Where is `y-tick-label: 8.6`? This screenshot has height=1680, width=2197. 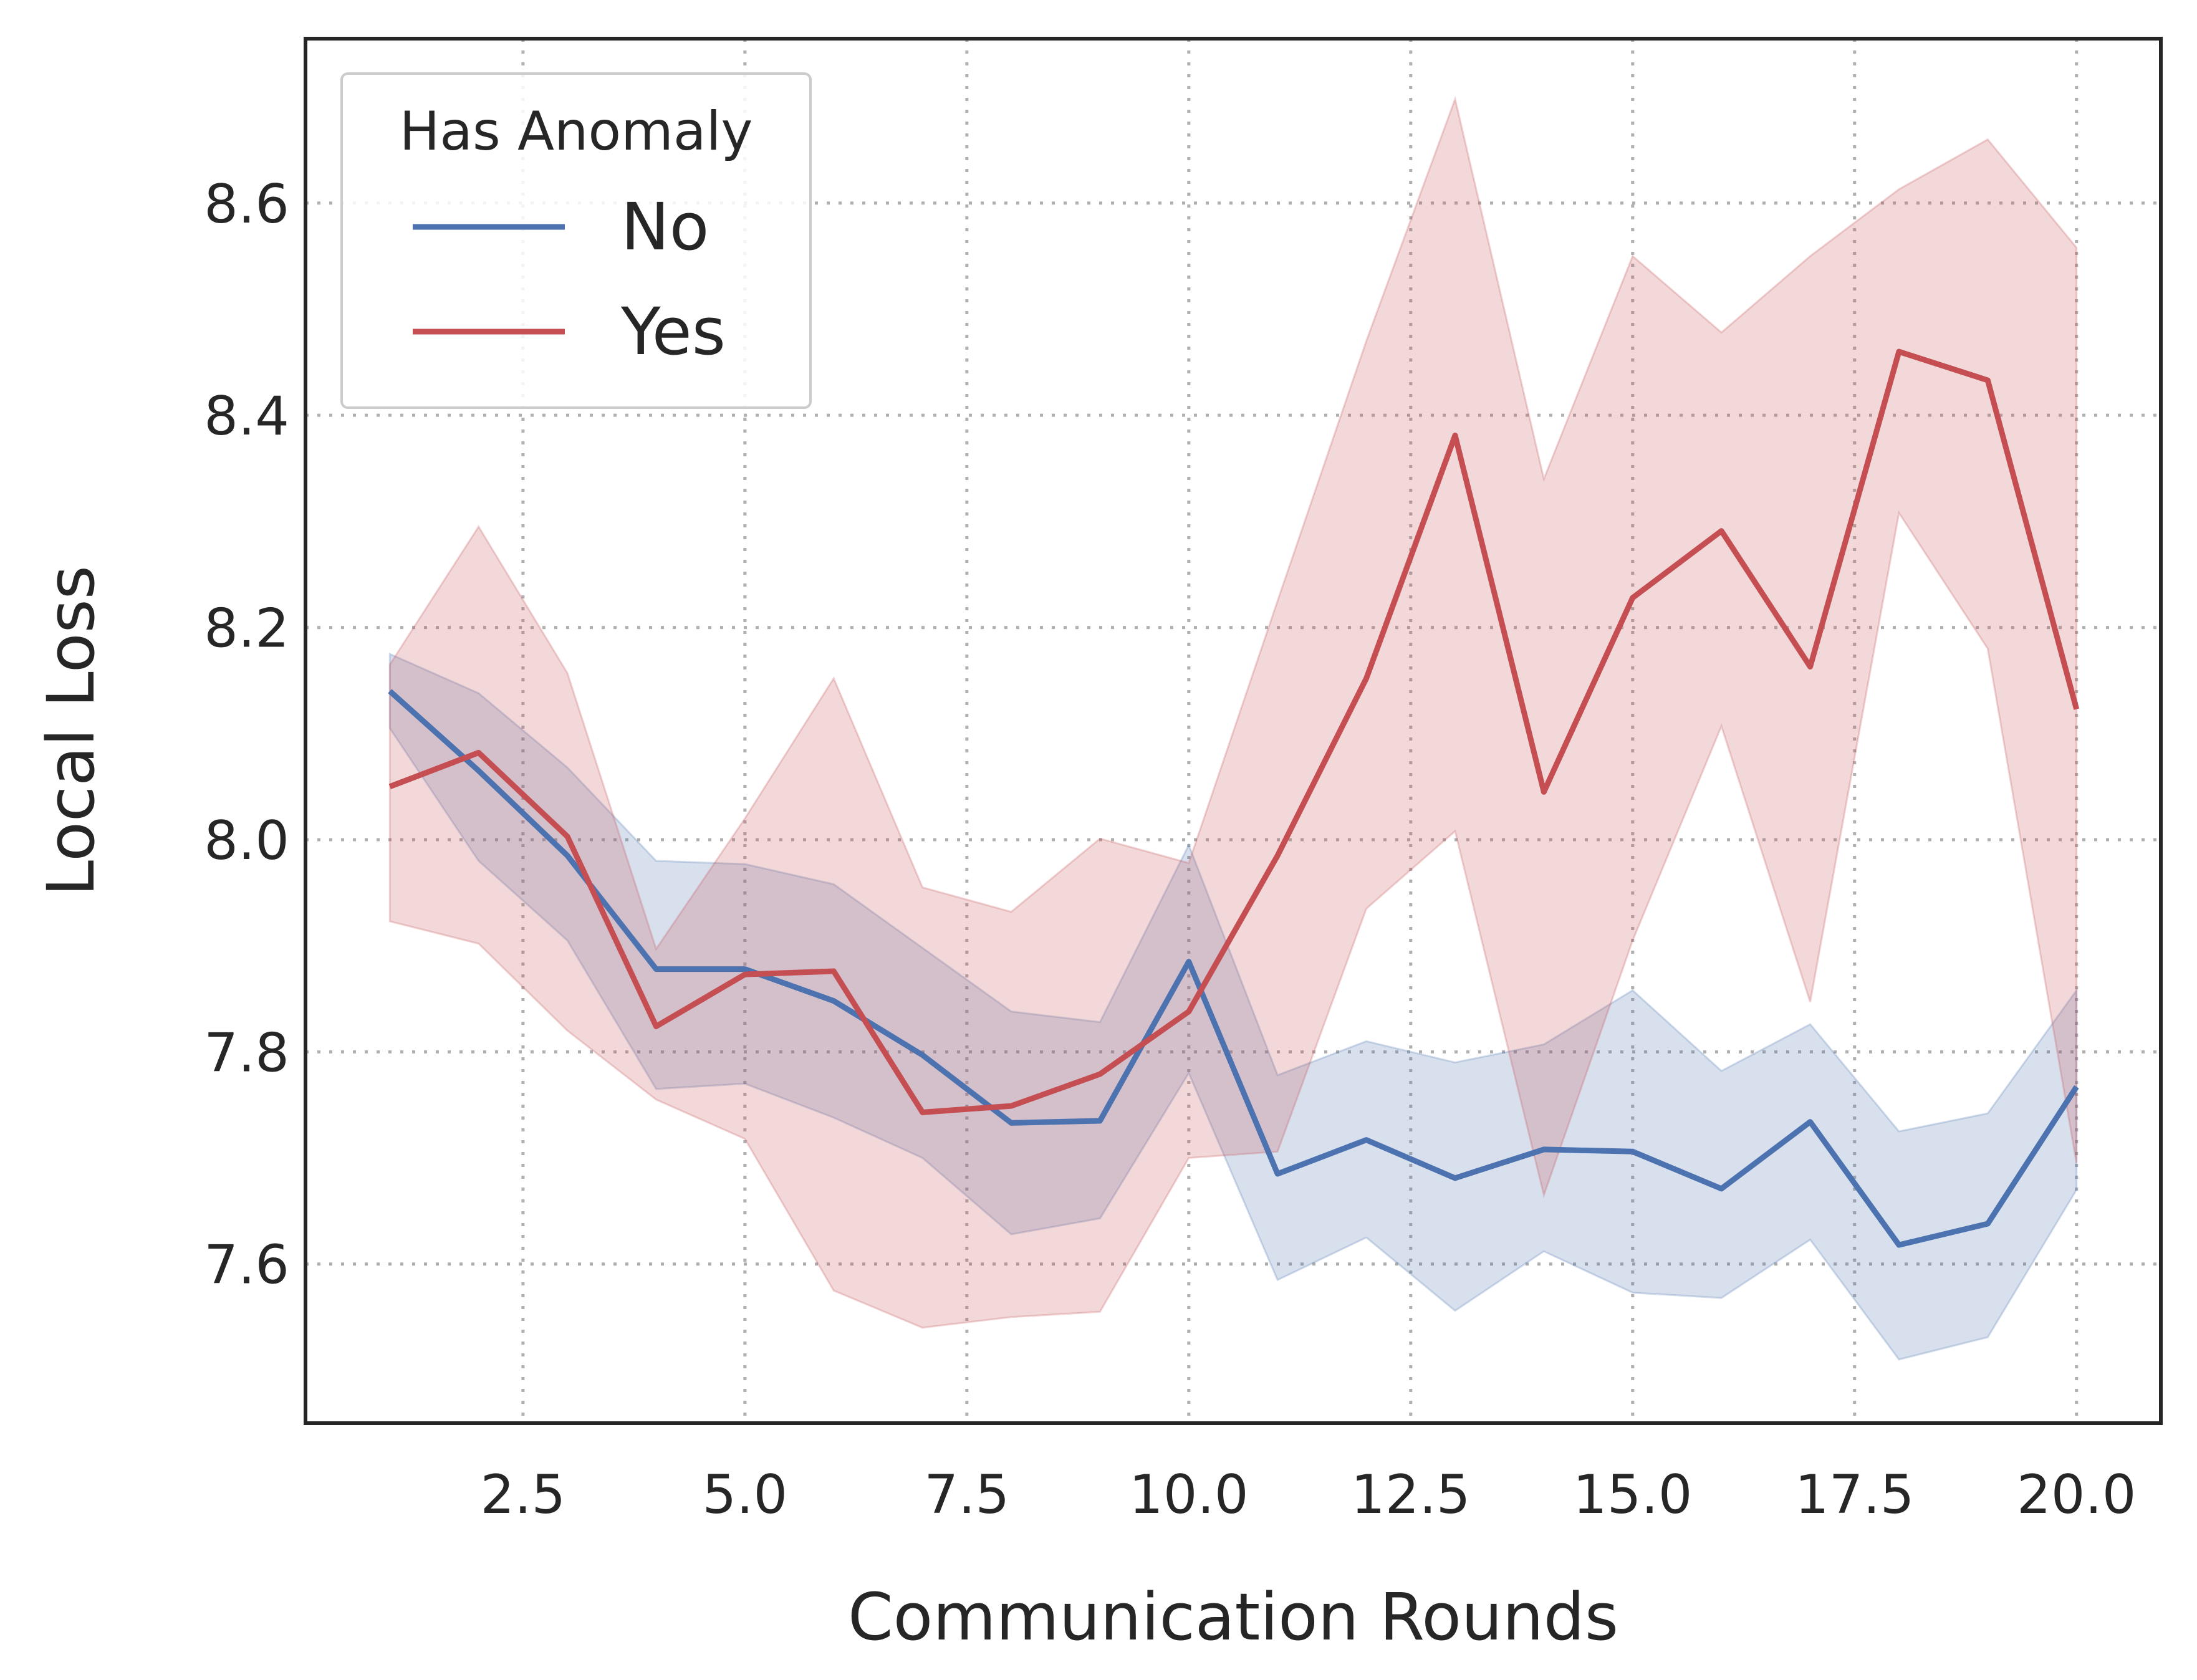 y-tick-label: 8.6 is located at coordinates (246, 205).